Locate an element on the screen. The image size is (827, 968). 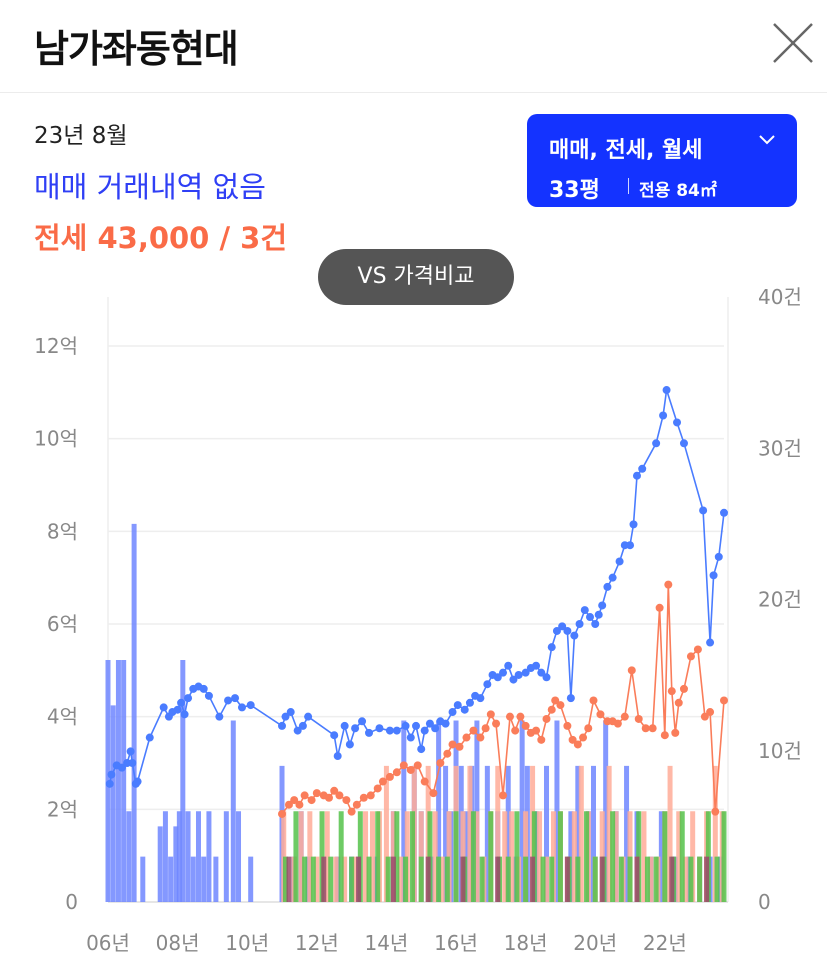
deal-type-filter-button: 매매, 전세, 월세 33평 전용 84㎡ is located at coordinates (662, 160).